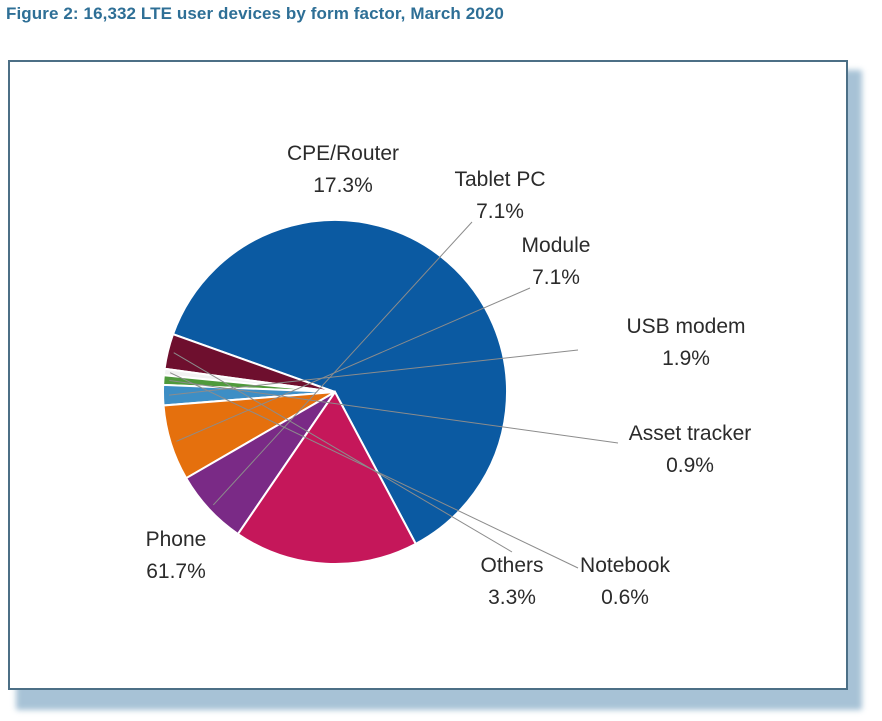  What do you see at coordinates (625, 597) in the screenshot?
I see `slice-value-notebook: 0.6%` at bounding box center [625, 597].